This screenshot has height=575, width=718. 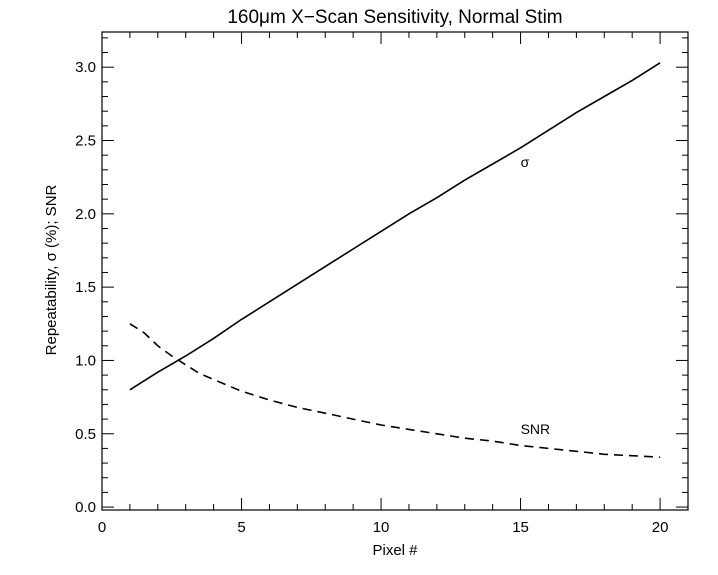 What do you see at coordinates (85, 214) in the screenshot?
I see `y-tick-label: 2.0` at bounding box center [85, 214].